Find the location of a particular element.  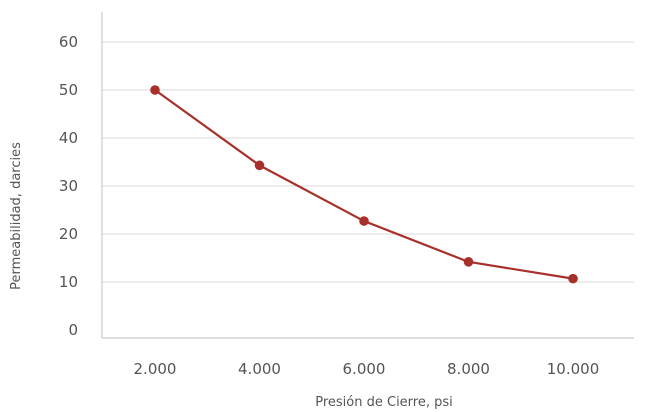

y-tick-label-4: 40 is located at coordinates (68, 138).